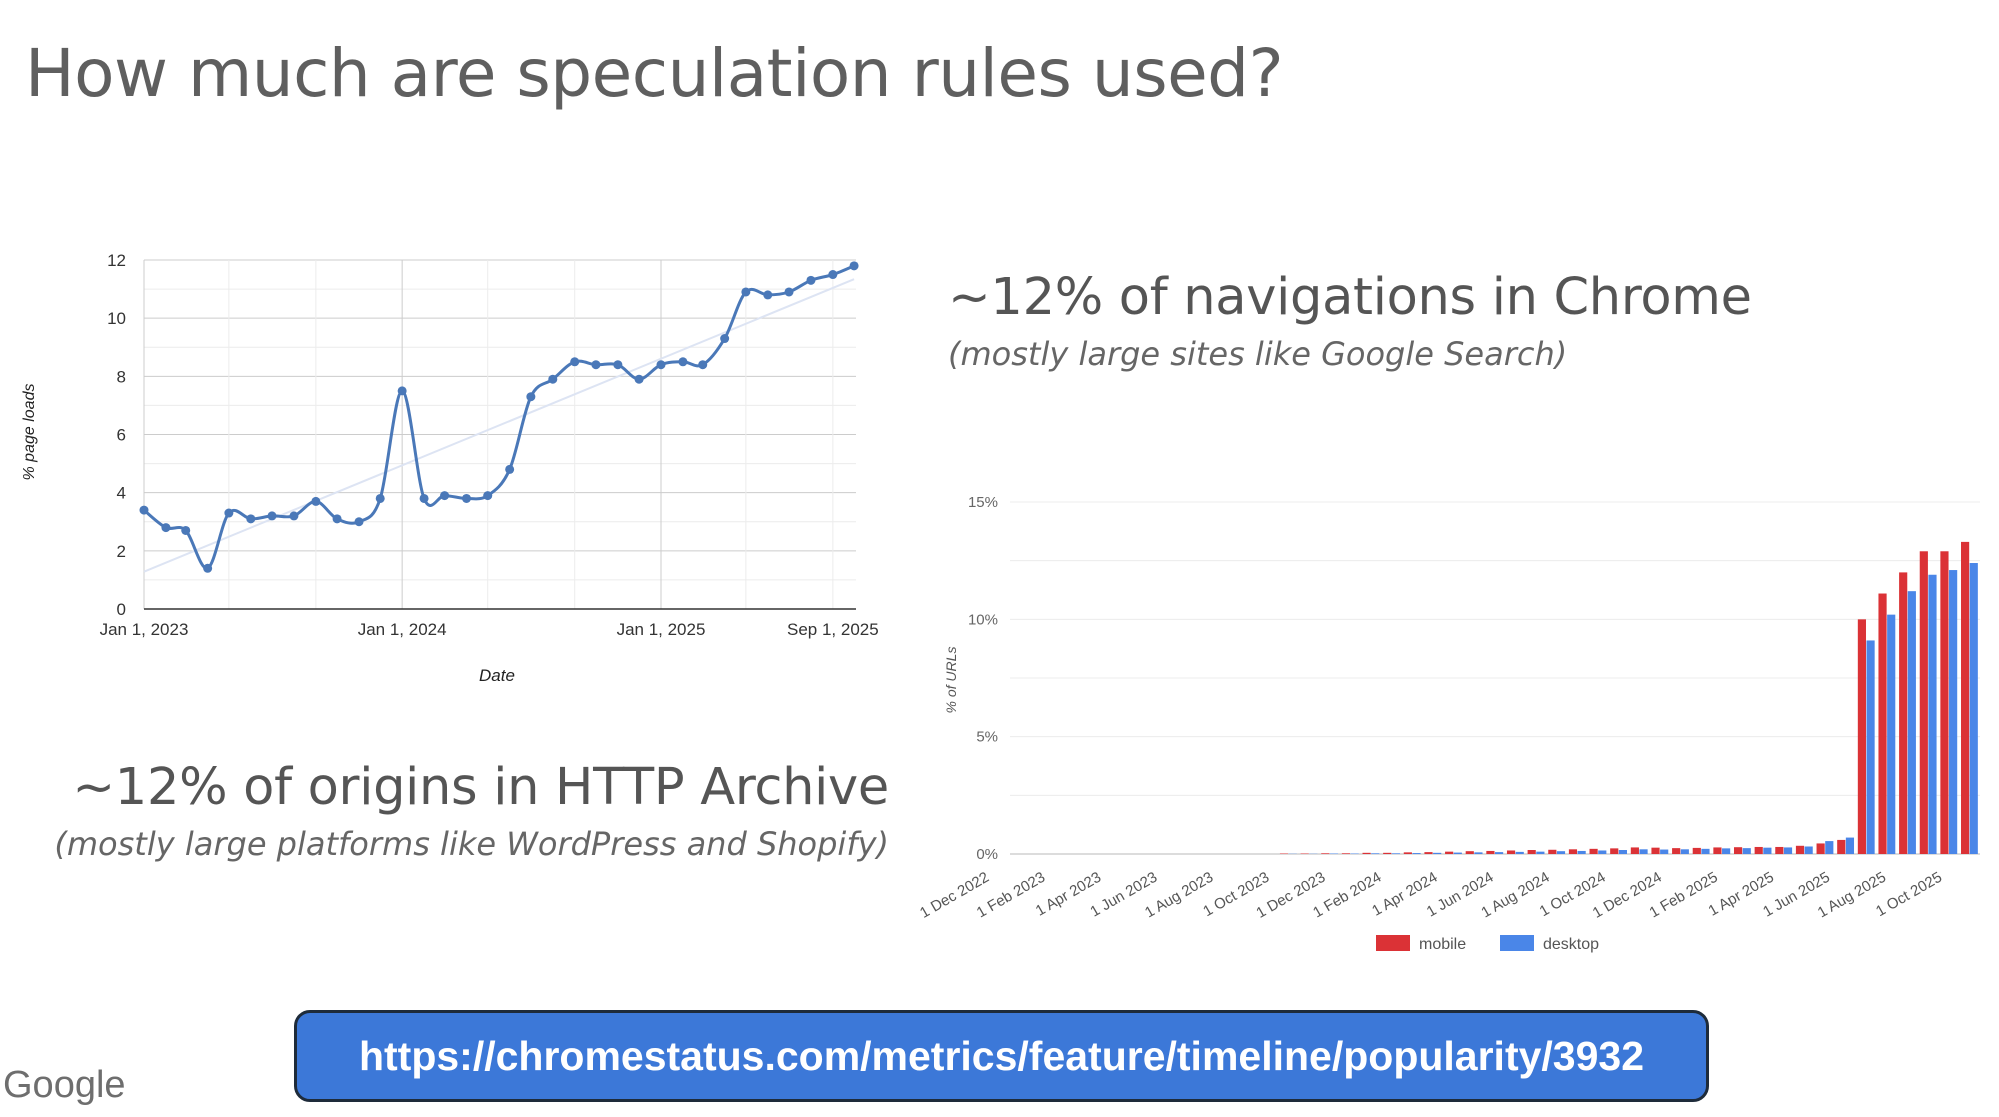 The image size is (1999, 1117). I want to click on y-axis-label: % page loads, so click(29, 432).